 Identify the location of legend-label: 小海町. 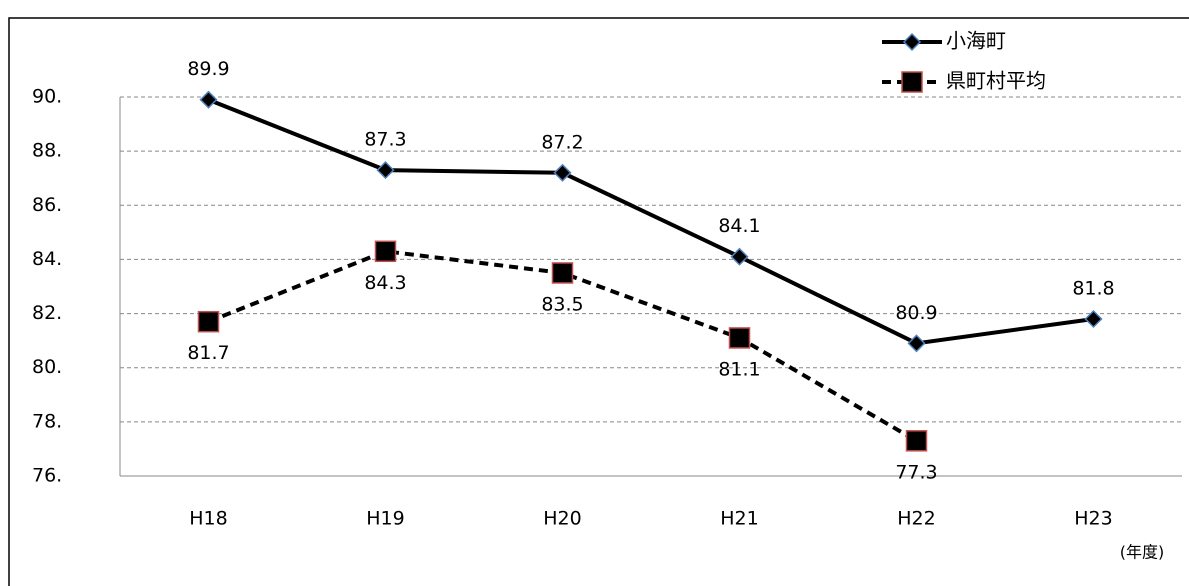
(976, 41).